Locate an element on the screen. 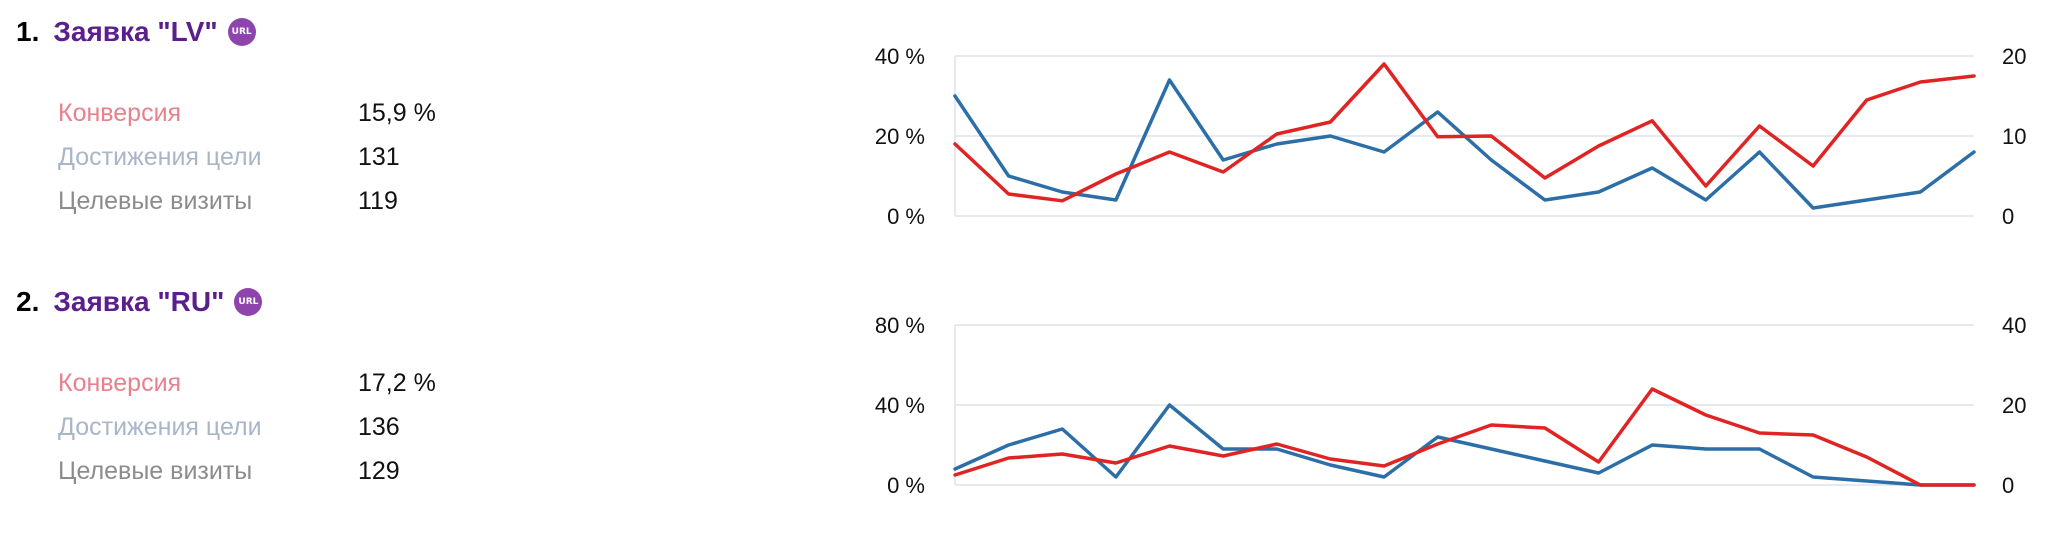 The width and height of the screenshot is (2048, 550). left-axis-tick-label: 80 % is located at coordinates (900, 325).